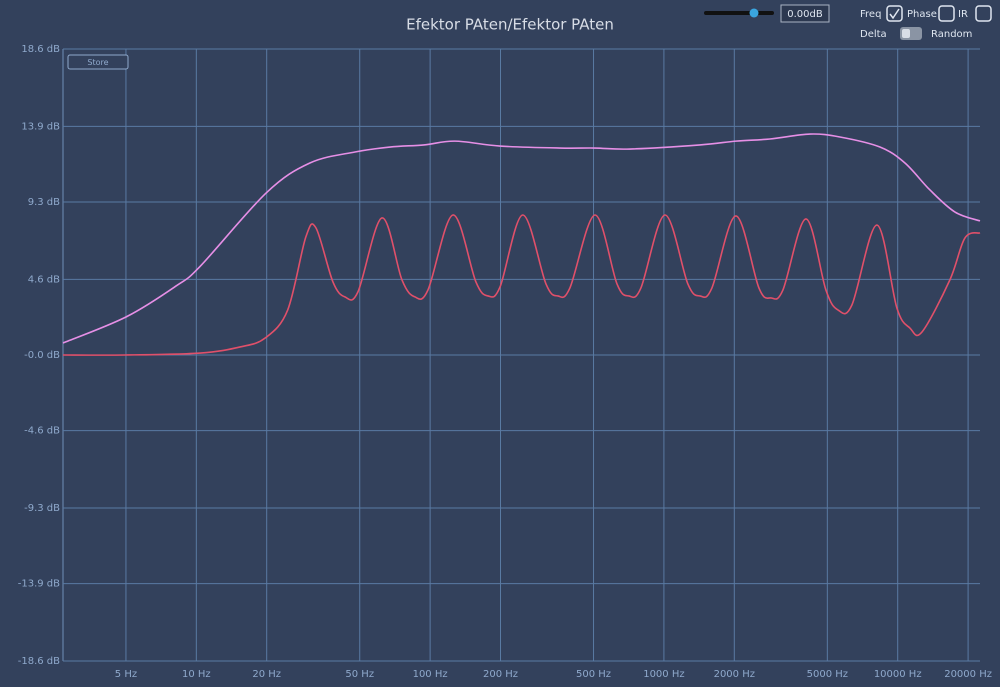 This screenshot has height=687, width=1000. I want to click on gain-input-text: 0.00dB, so click(805, 14).